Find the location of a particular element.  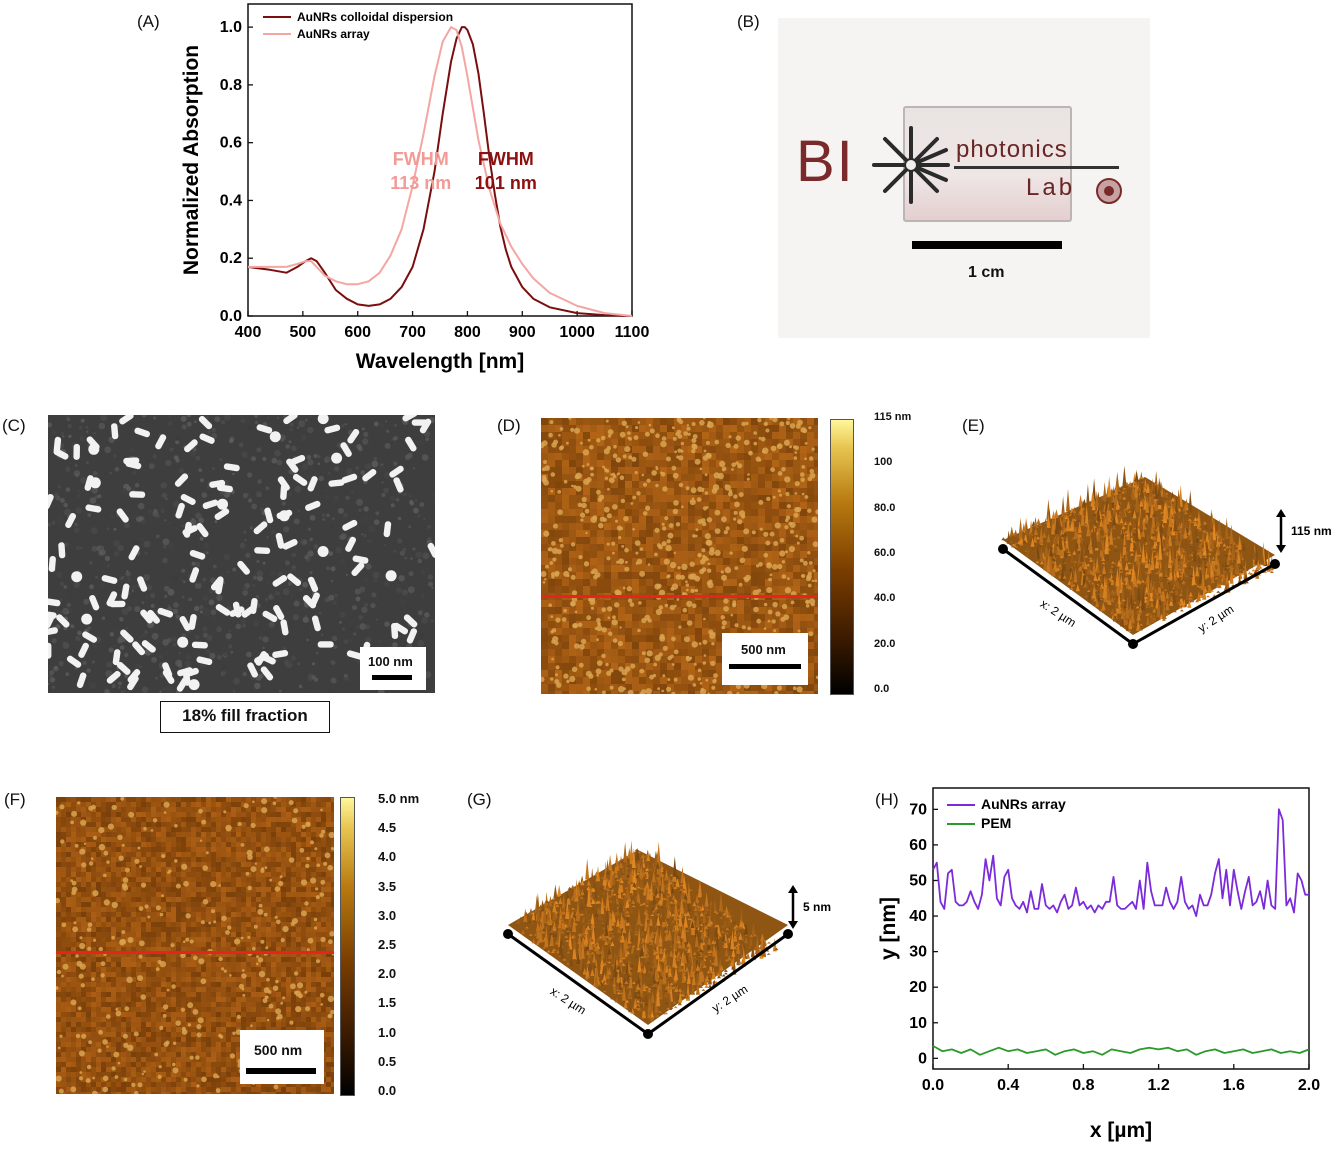

colorbar-tick-label: 4.0 is located at coordinates (387, 857).